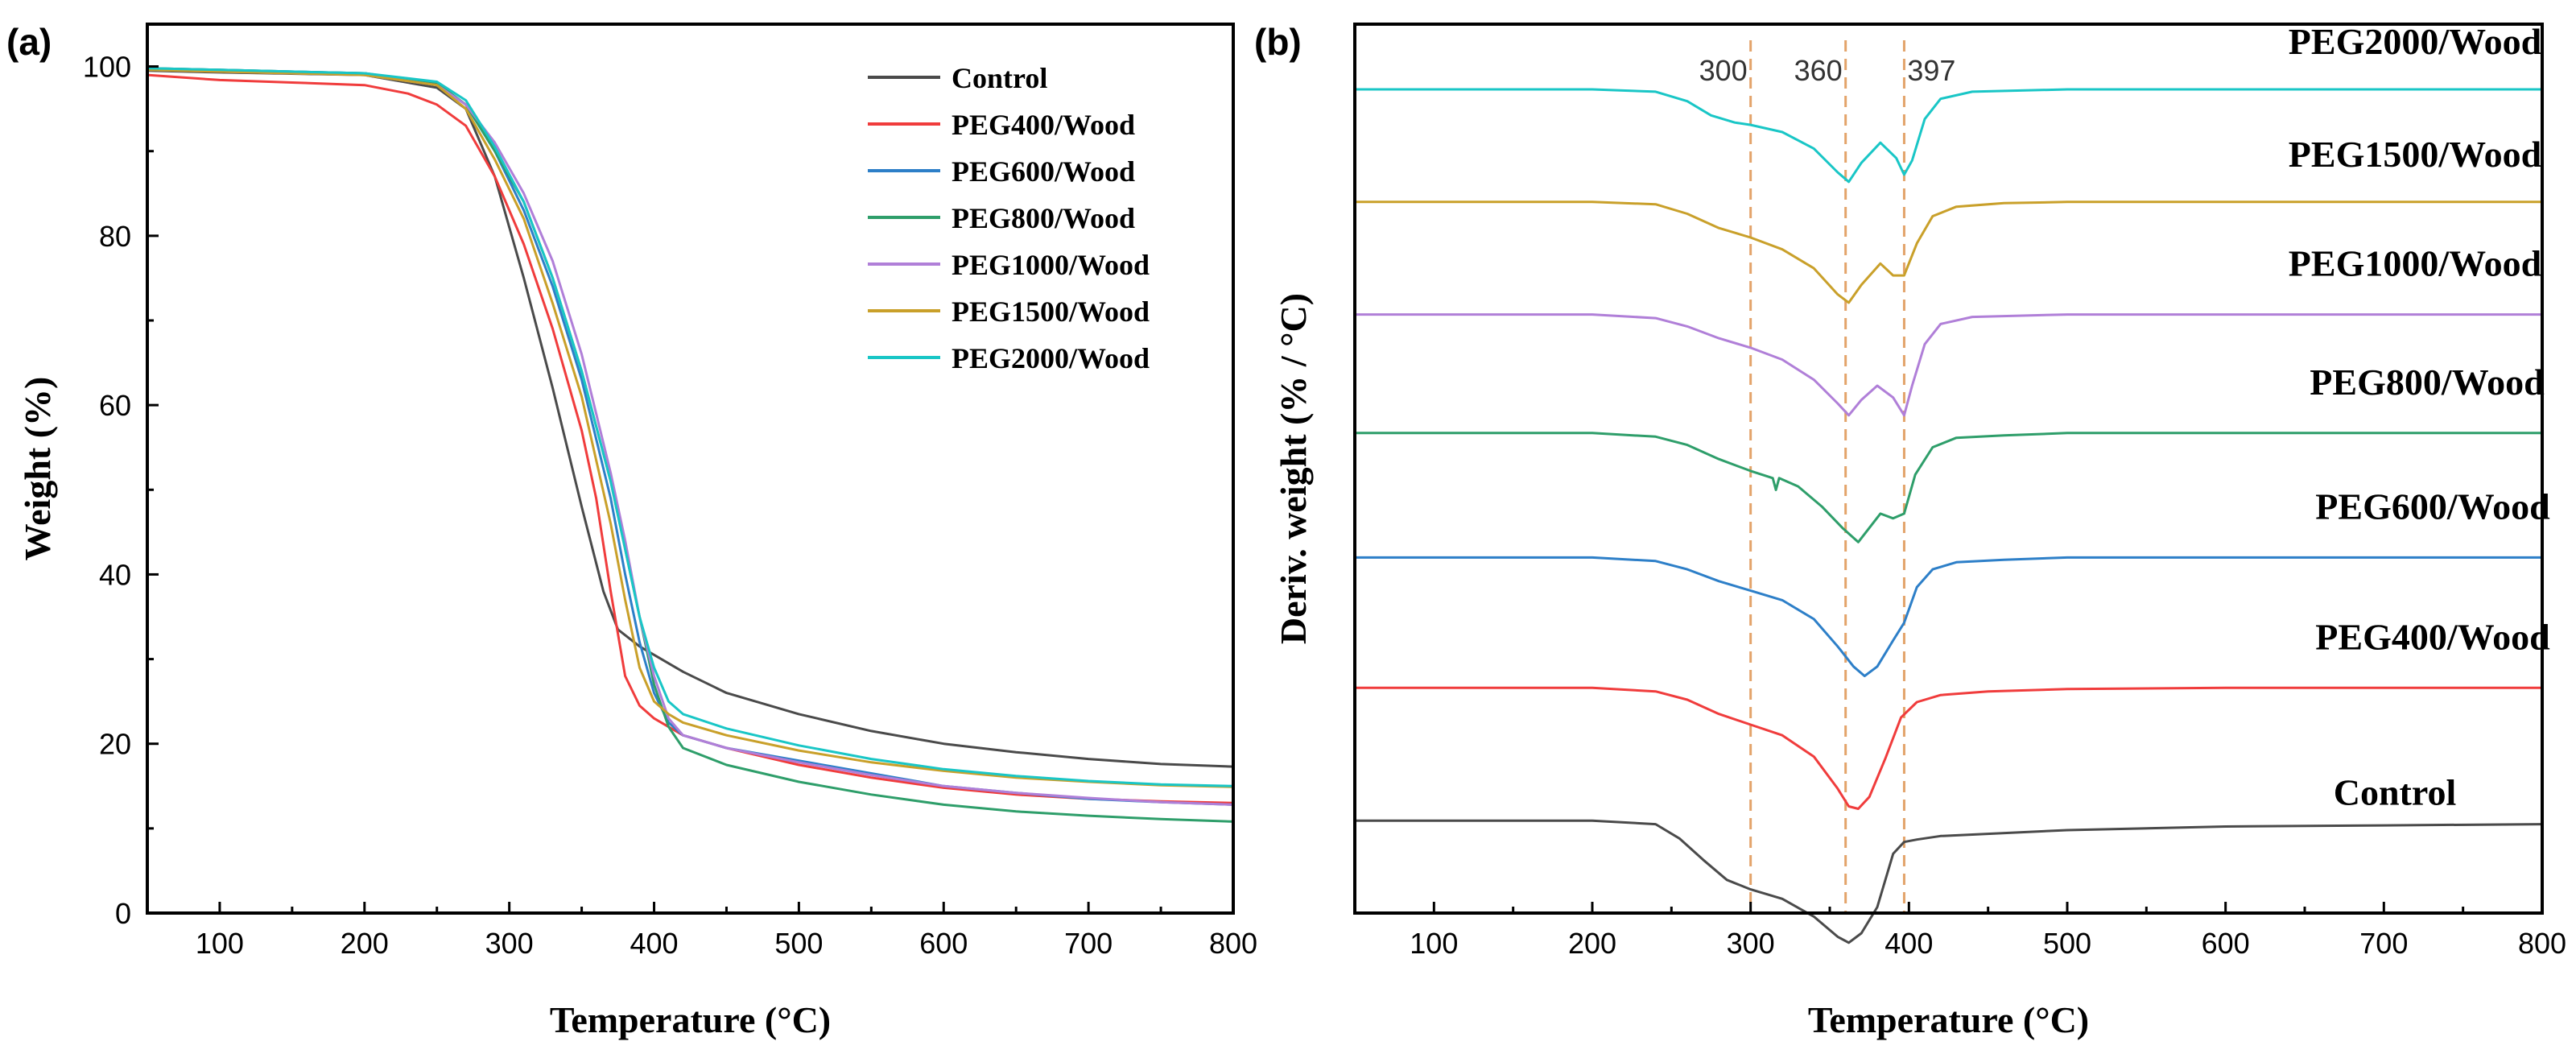 The width and height of the screenshot is (2576, 1058). Describe the element at coordinates (1948, 136) in the screenshot. I see `series-line-b-peg2000-wood` at that location.